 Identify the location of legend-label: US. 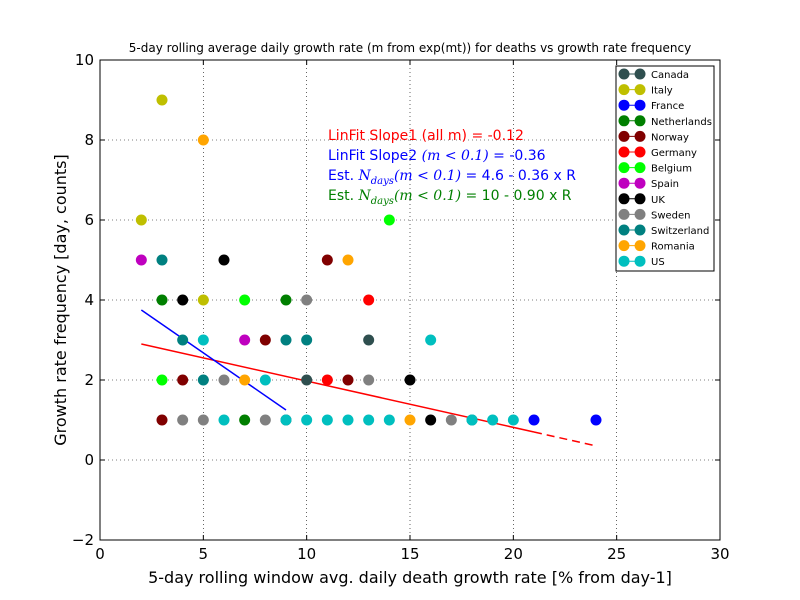
(658, 262).